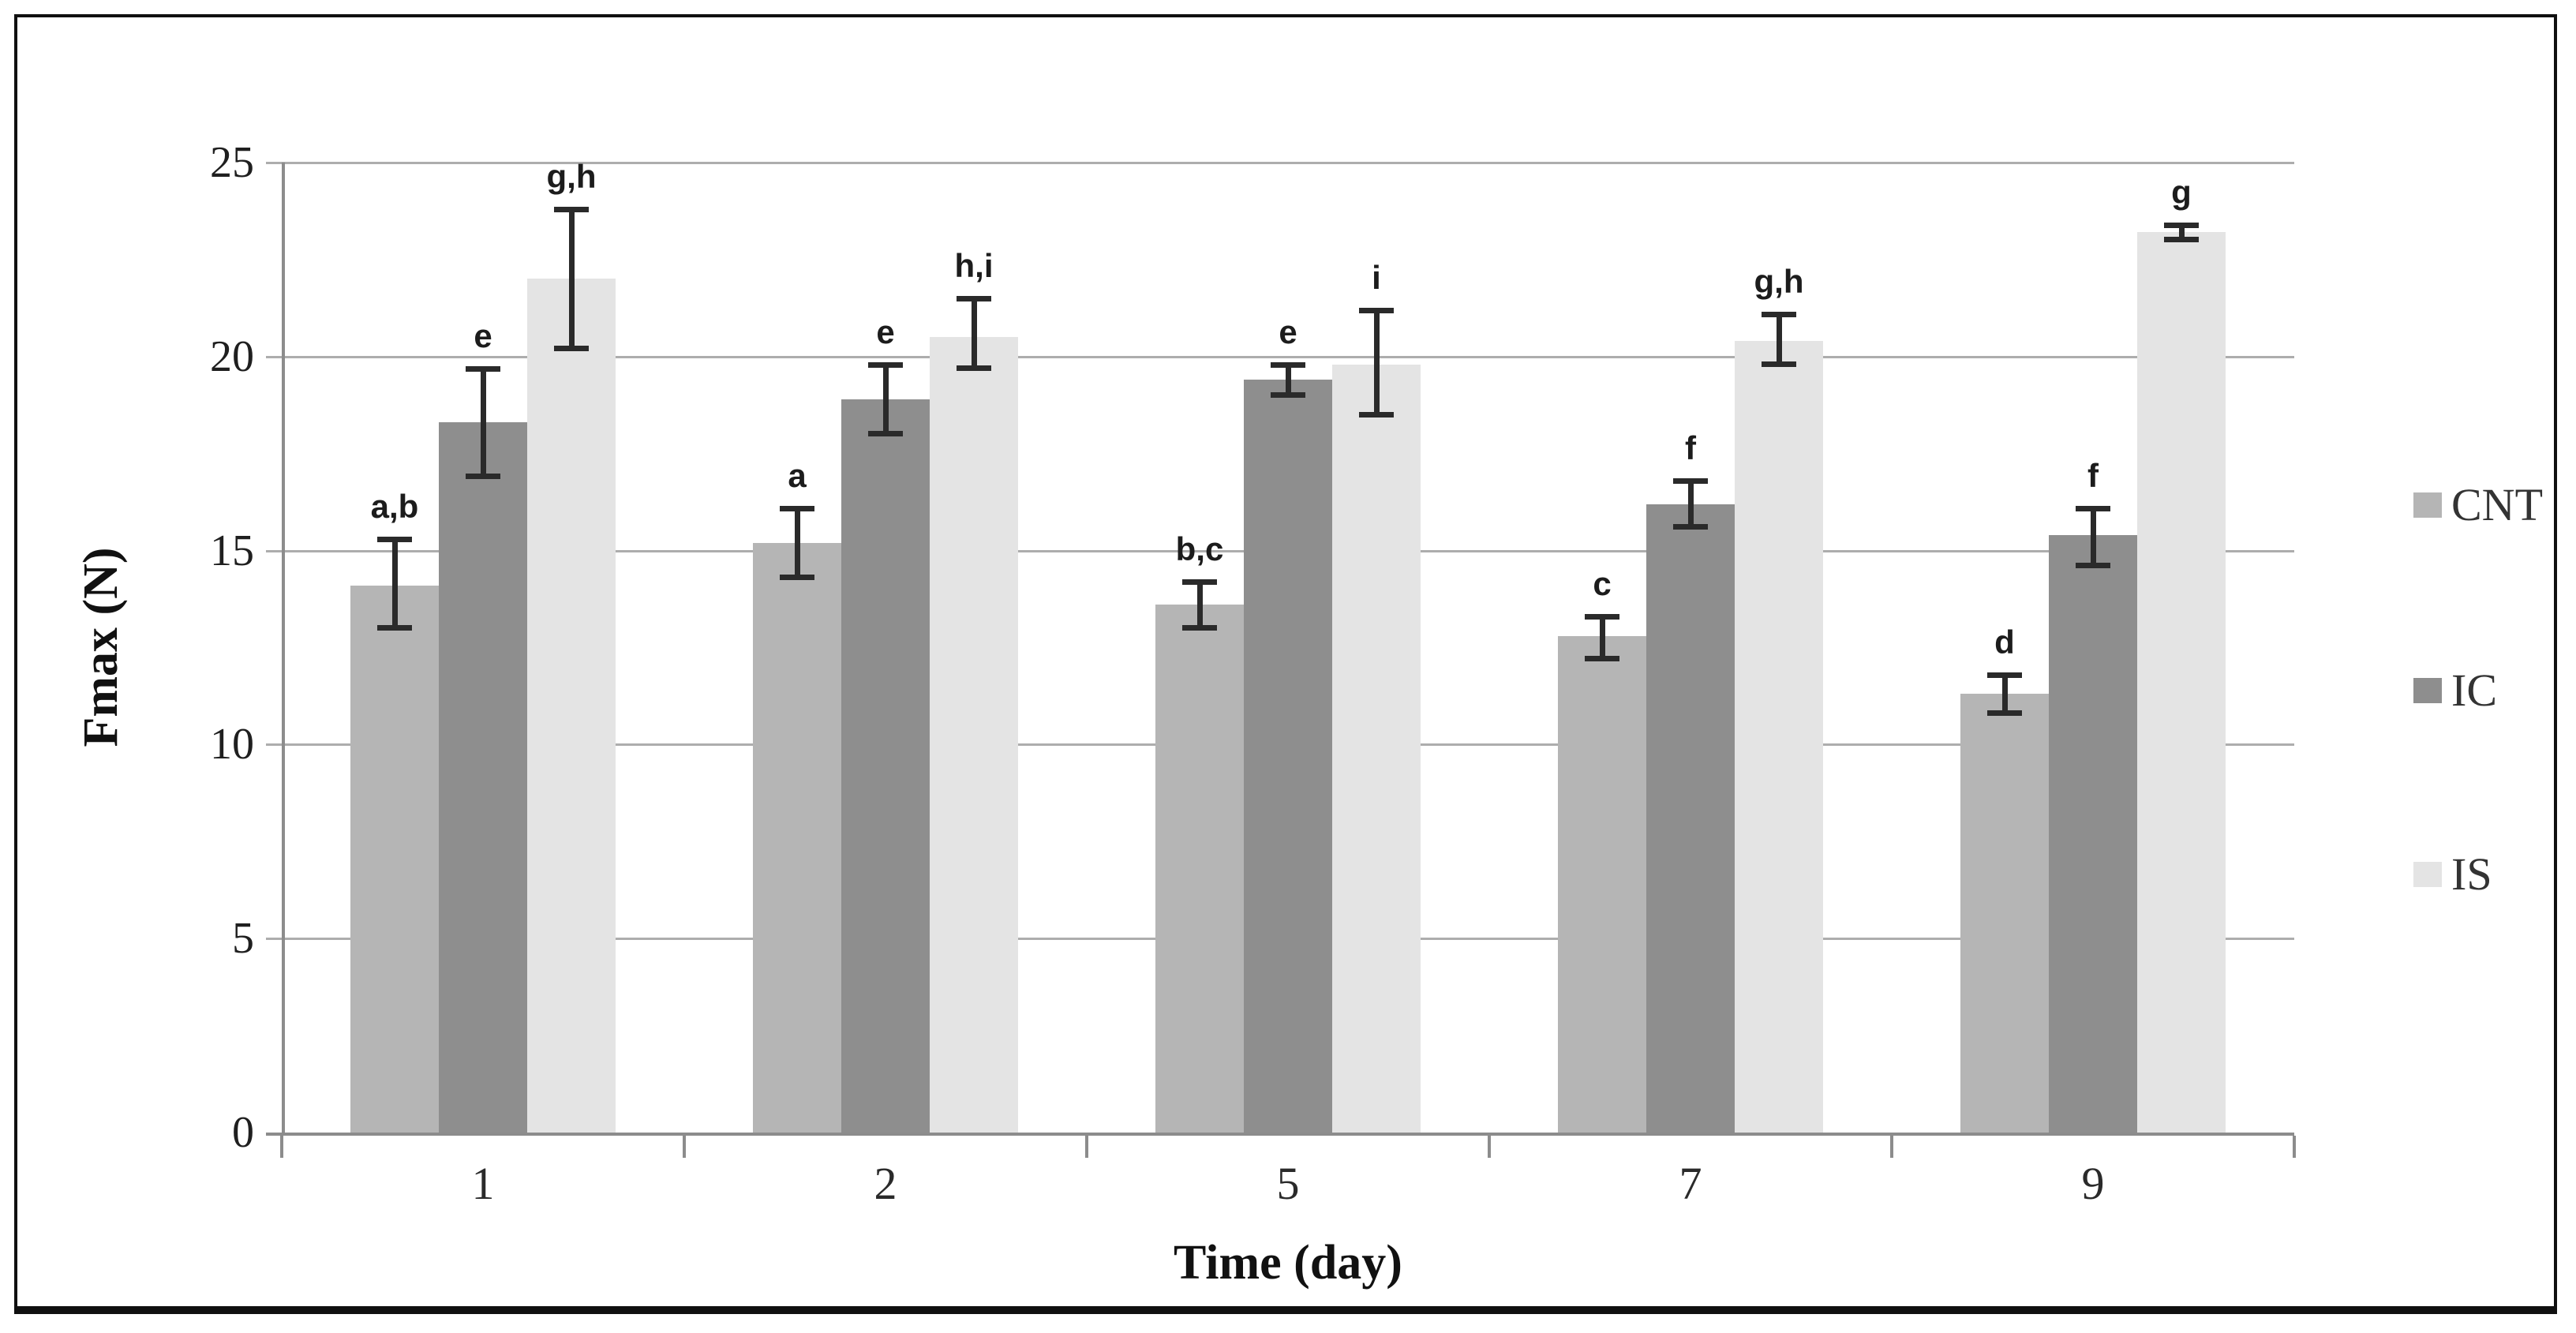 This screenshot has width=2576, height=1333. I want to click on bar-IS-day7, so click(1779, 737).